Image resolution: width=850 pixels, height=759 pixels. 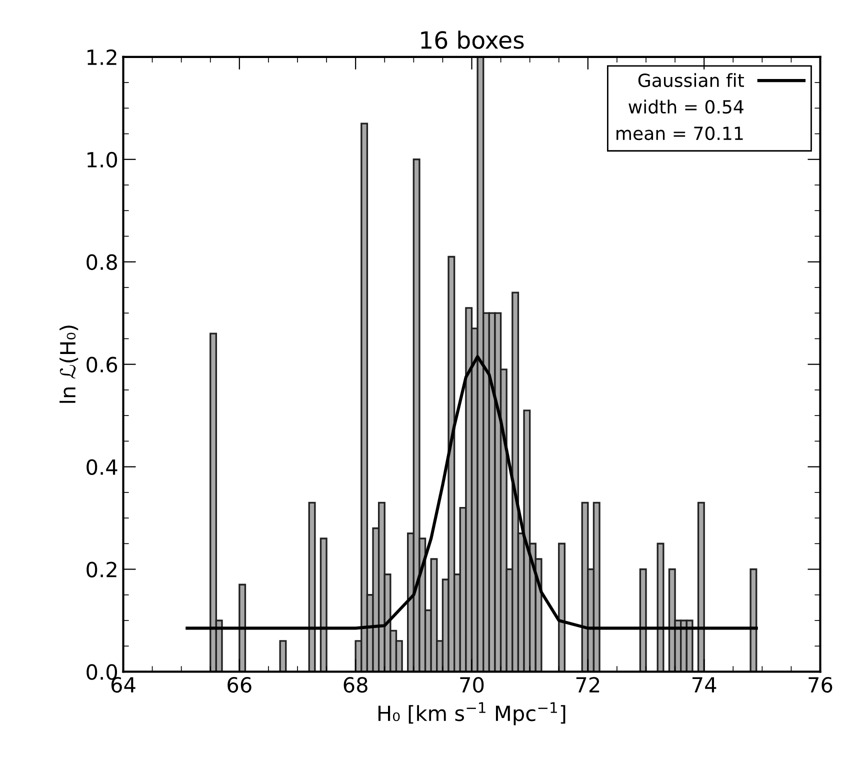 What do you see at coordinates (588, 684) in the screenshot?
I see `x-tick-label: 72` at bounding box center [588, 684].